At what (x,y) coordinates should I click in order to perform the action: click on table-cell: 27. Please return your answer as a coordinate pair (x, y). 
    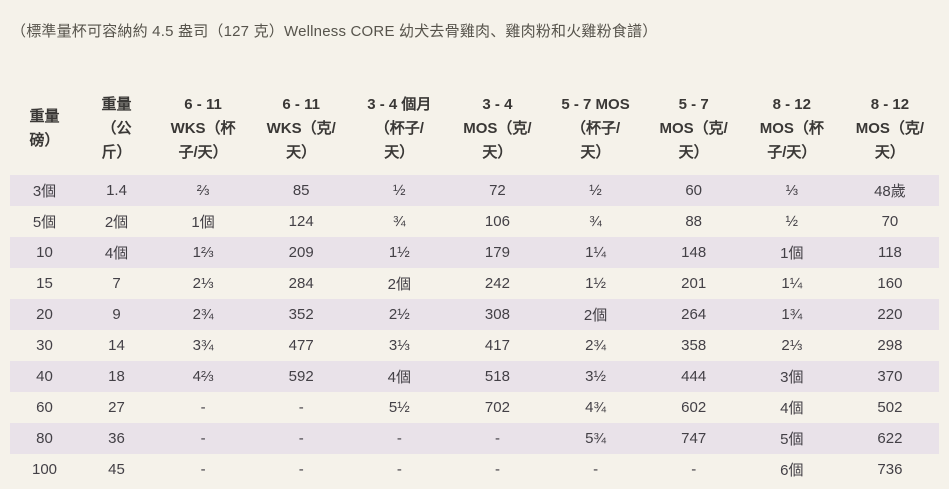
    Looking at the image, I should click on (116, 407).